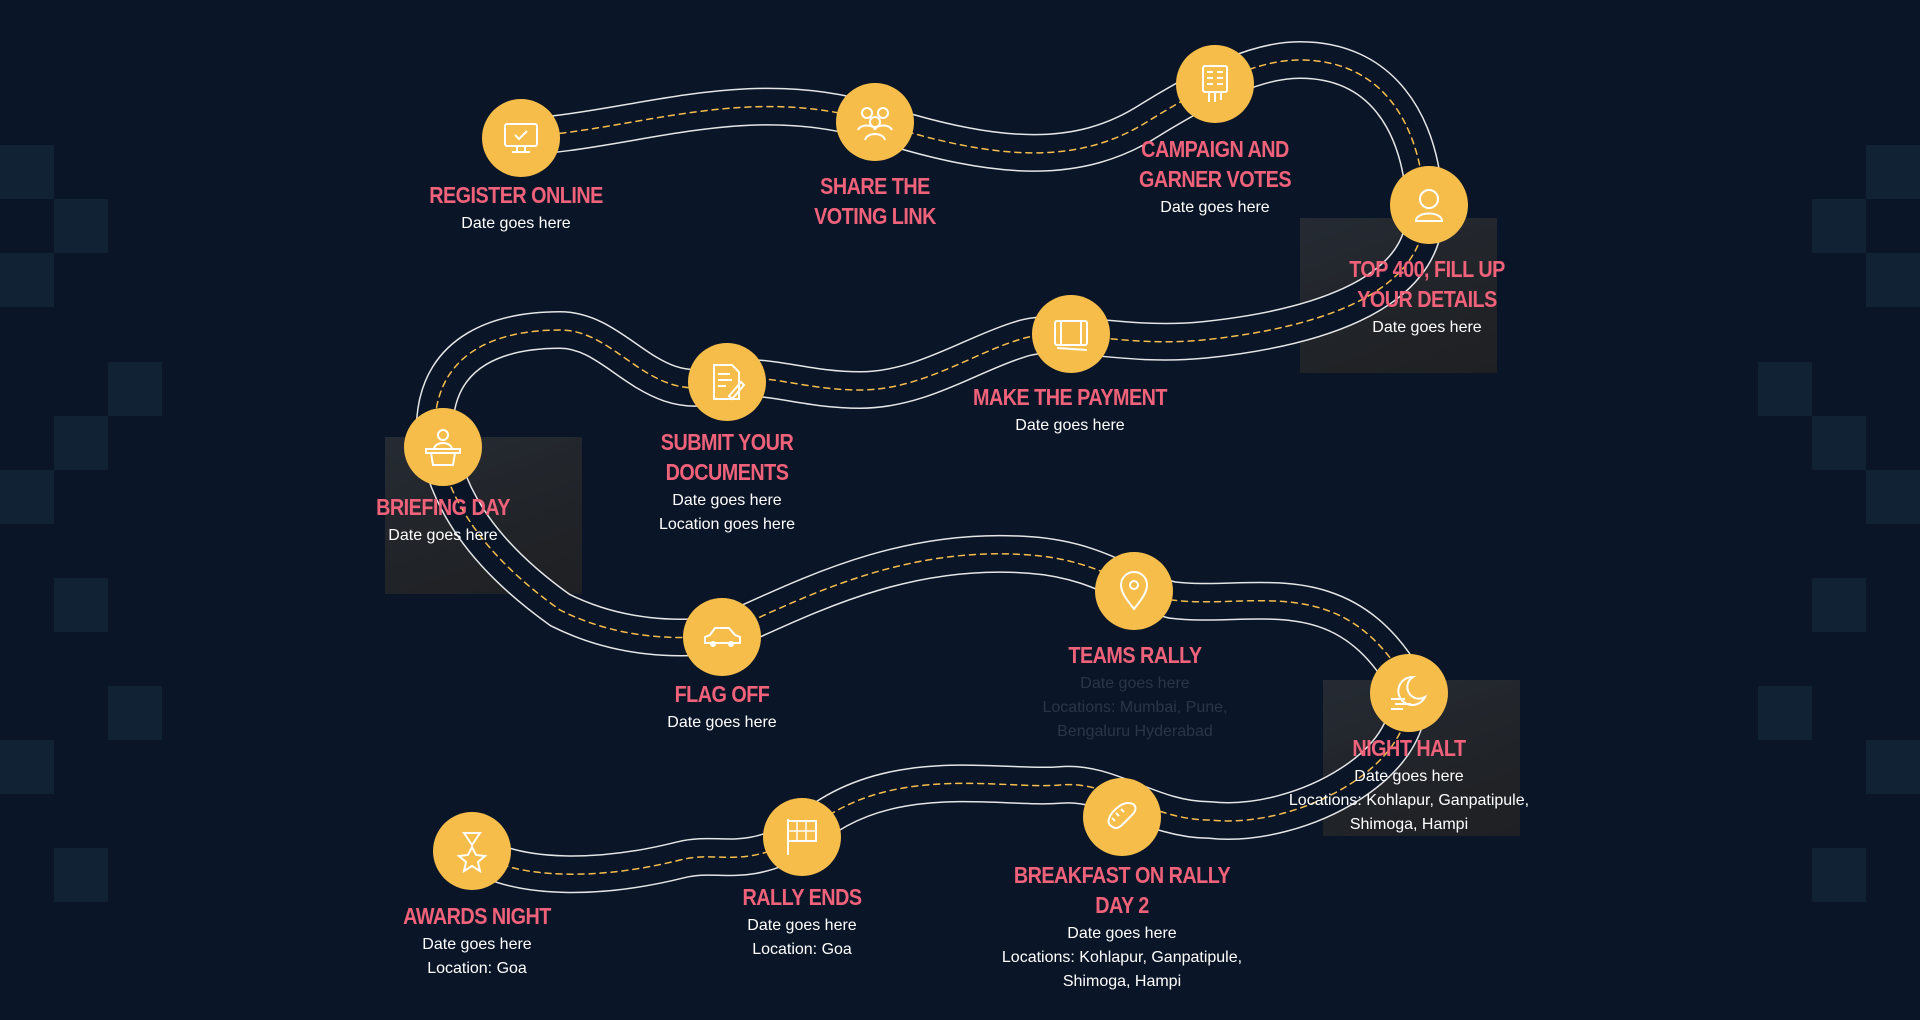  I want to click on milestone-node-rally-ends, so click(802, 837).